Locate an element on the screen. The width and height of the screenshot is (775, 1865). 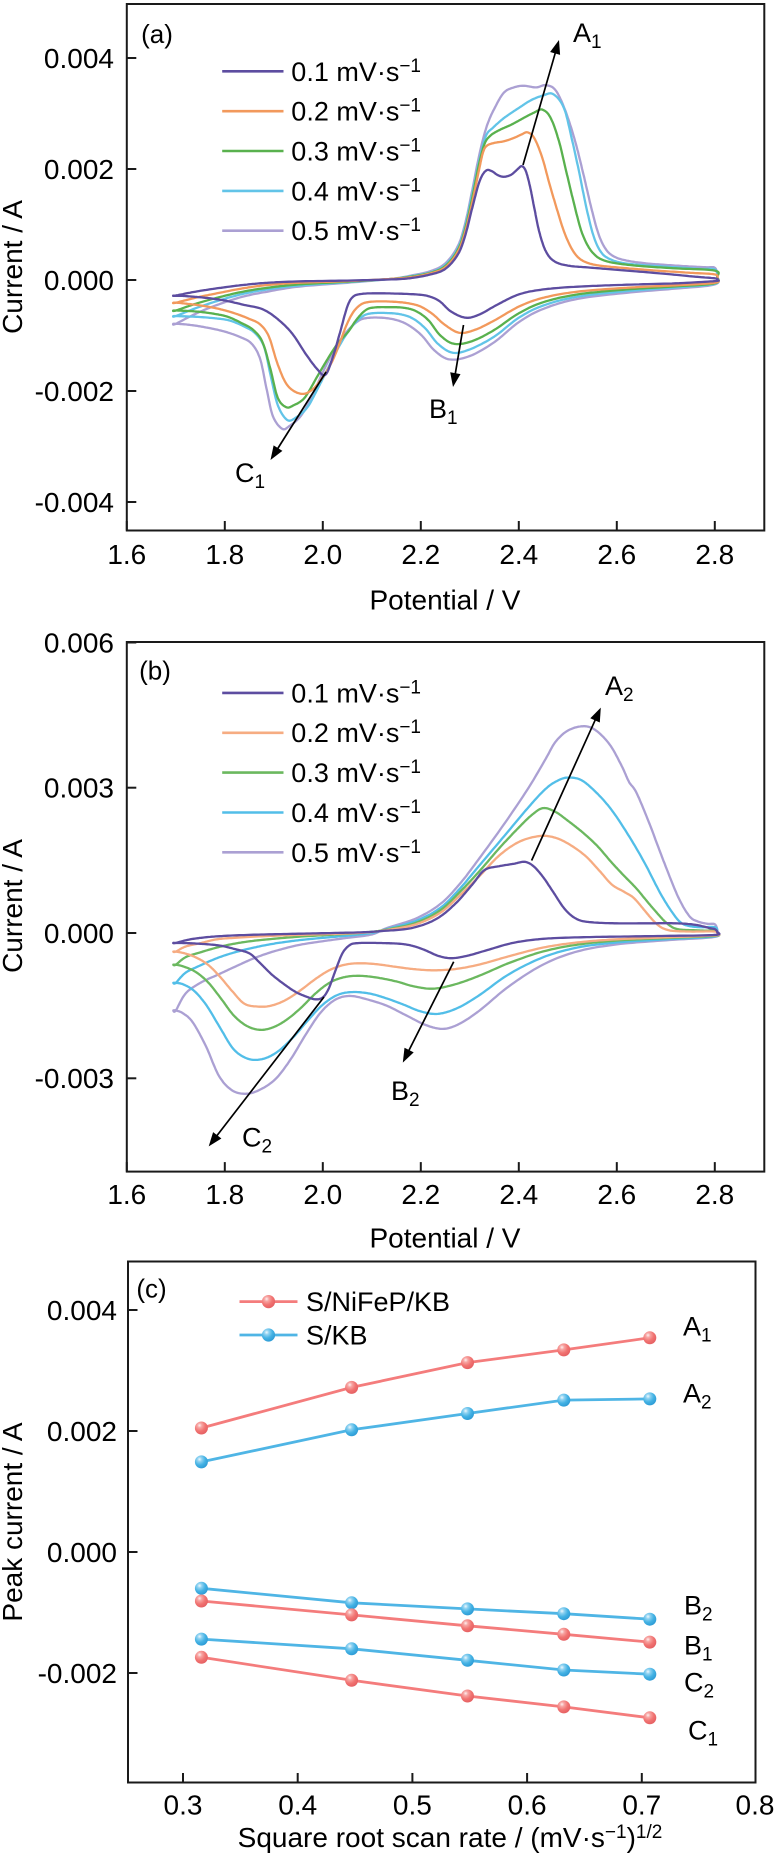
svg-text: S/NiFeP/KB is located at coordinates (378, 1302).